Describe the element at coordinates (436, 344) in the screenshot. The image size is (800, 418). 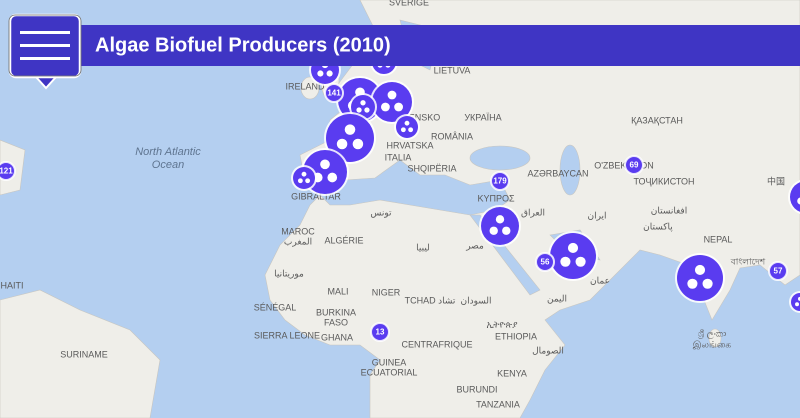
I see `country-label: CENTRAFRIQUE` at that location.